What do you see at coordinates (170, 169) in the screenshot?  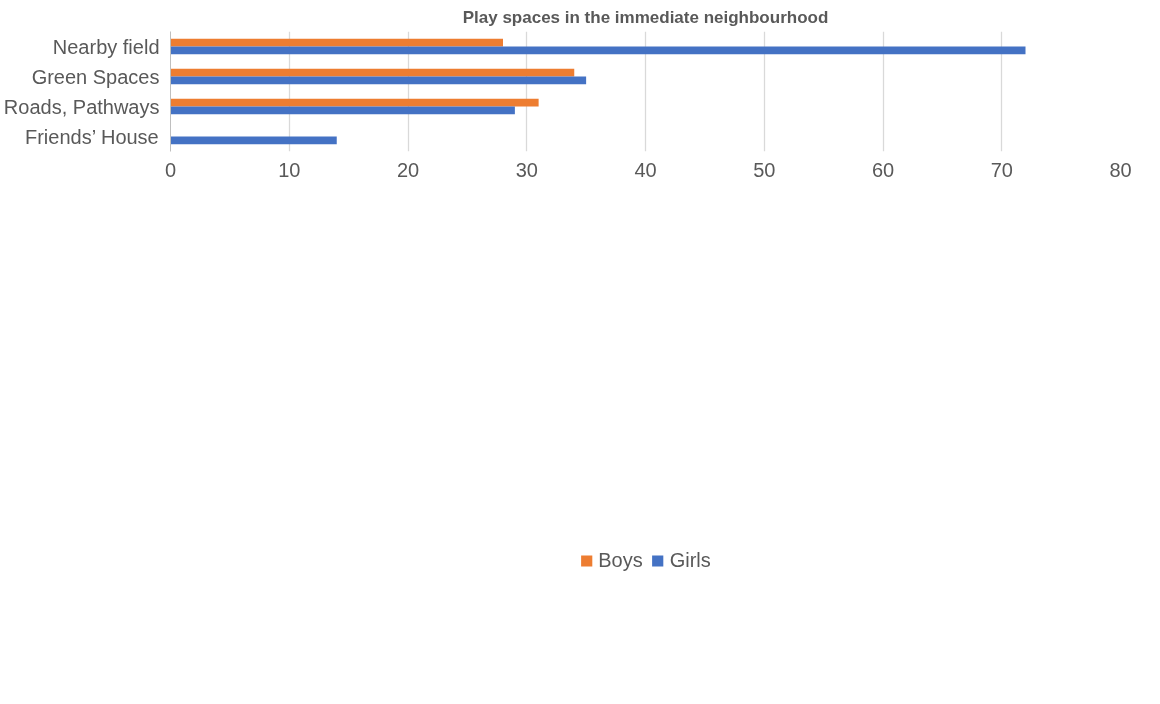 I see `x-tick-label: 0` at bounding box center [170, 169].